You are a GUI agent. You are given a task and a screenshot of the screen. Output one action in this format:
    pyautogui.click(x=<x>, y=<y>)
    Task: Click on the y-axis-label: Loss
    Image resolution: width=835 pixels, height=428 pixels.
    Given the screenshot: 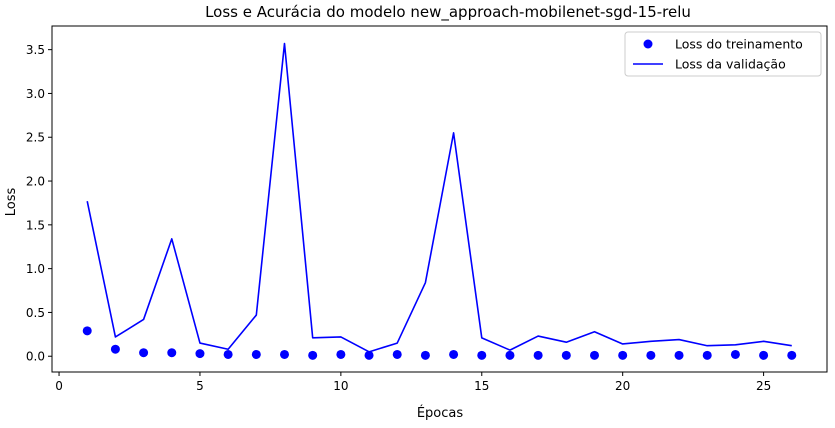 What is the action you would take?
    pyautogui.click(x=11, y=202)
    